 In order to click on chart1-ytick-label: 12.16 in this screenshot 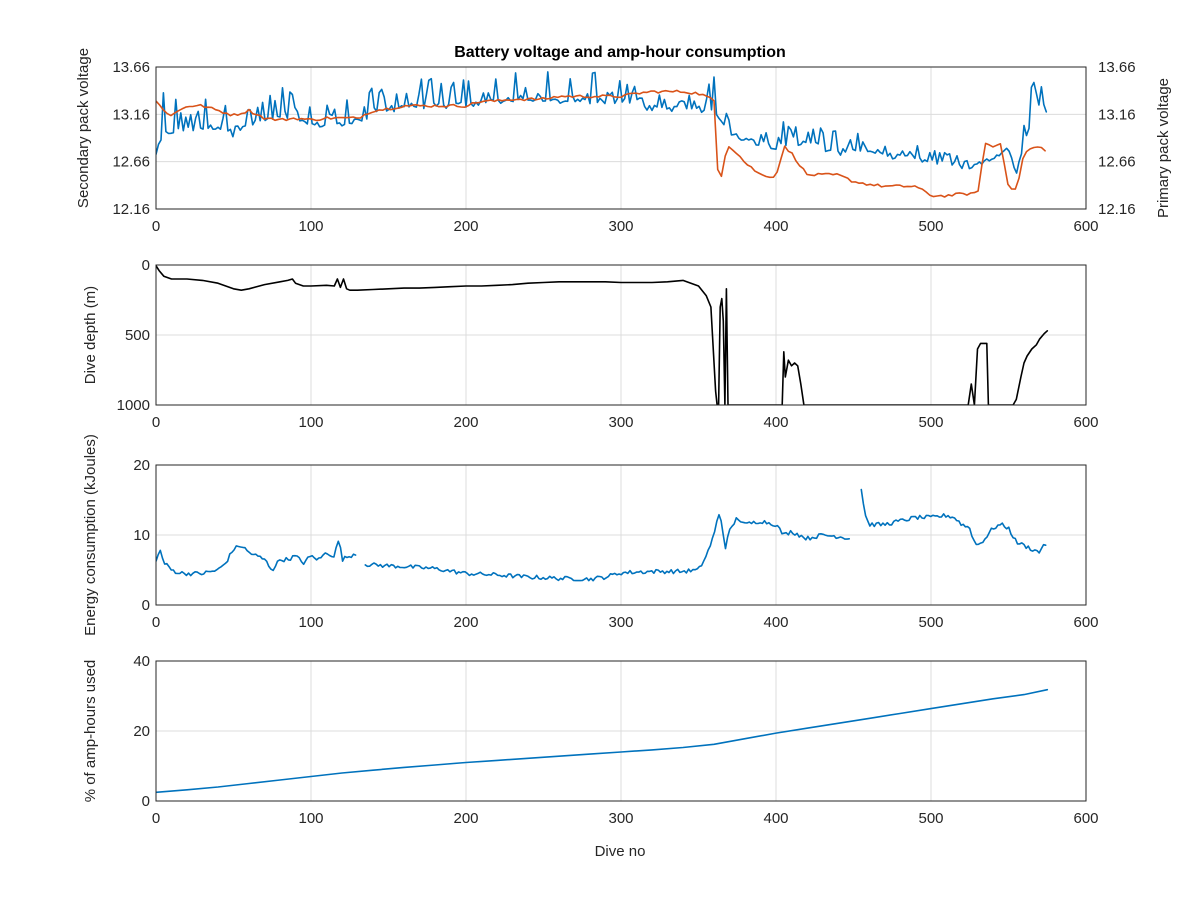, I will do `click(131, 209)`.